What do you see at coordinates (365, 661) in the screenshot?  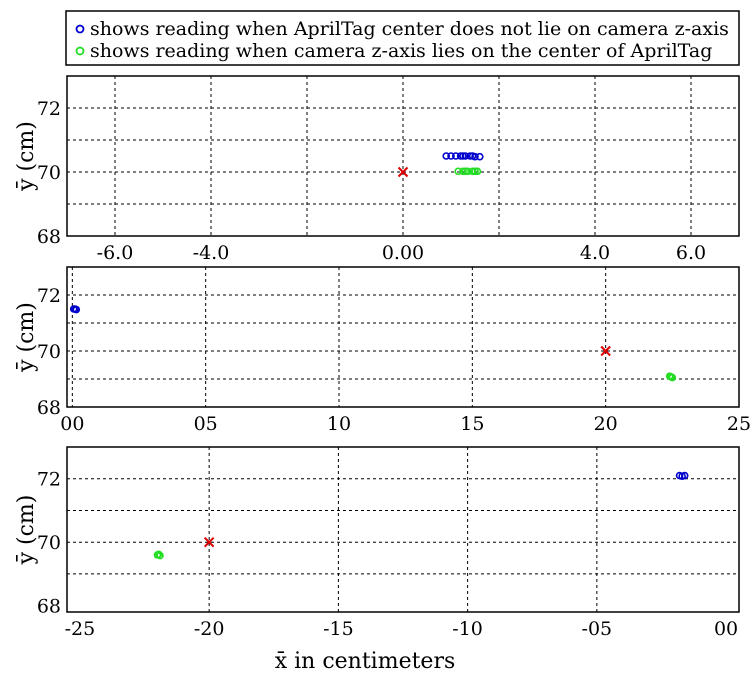 I see `x-axis-label: x̄ in centimeters` at bounding box center [365, 661].